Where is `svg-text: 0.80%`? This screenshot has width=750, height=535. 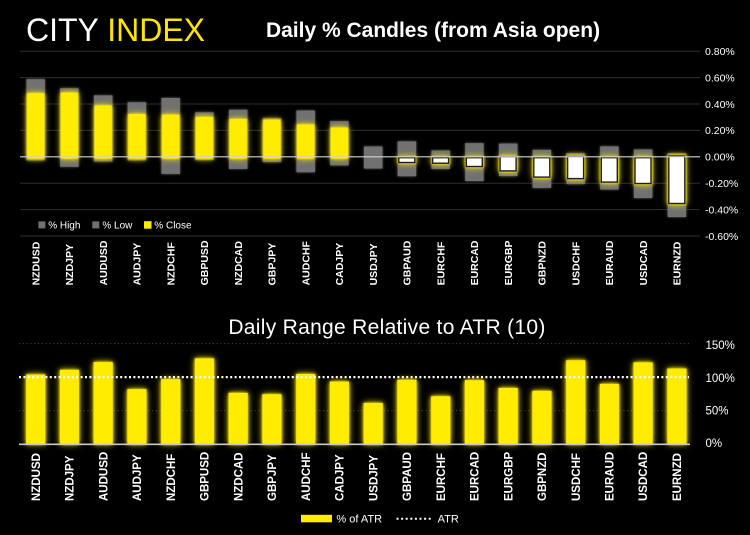
svg-text: 0.80% is located at coordinates (720, 52).